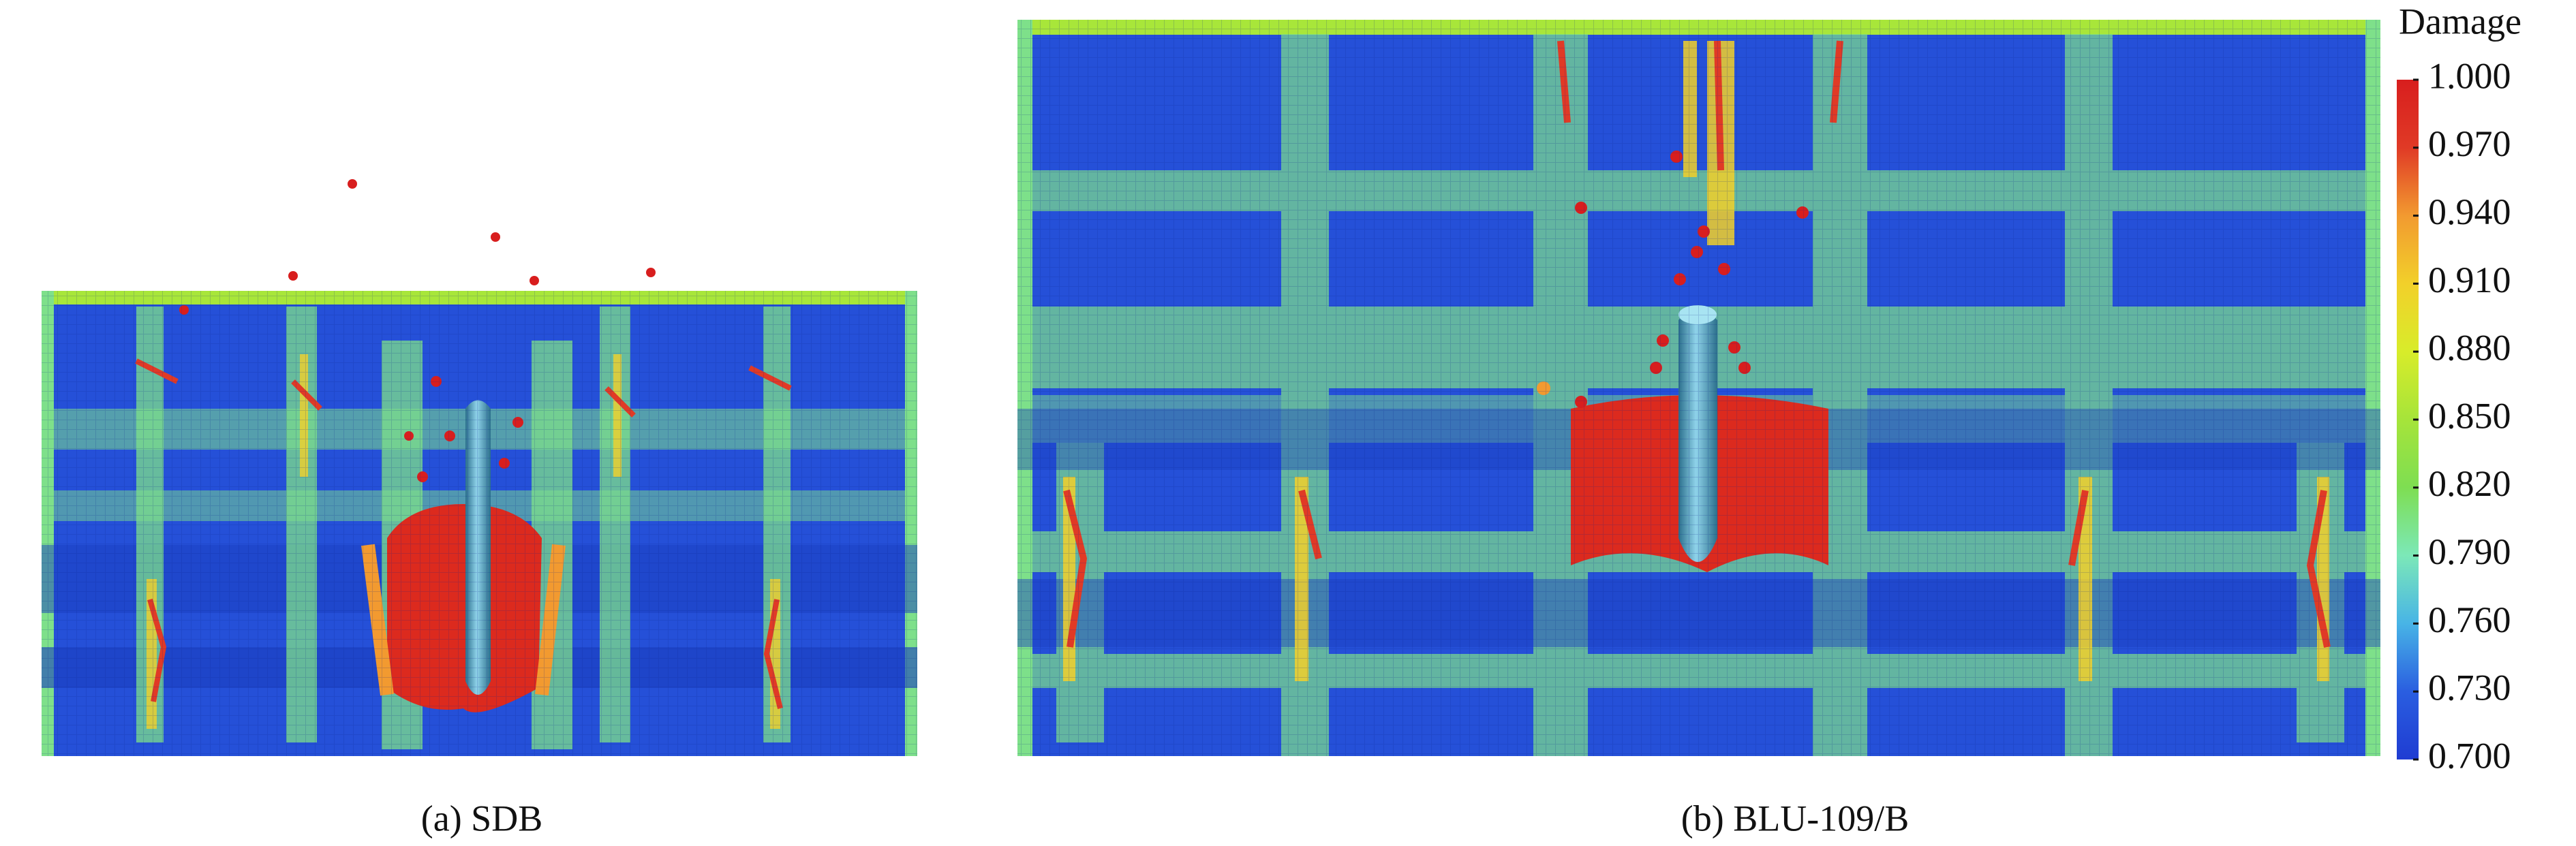 The image size is (2576, 846). What do you see at coordinates (2469, 619) in the screenshot?
I see `colorbar-tick-label: 0.760` at bounding box center [2469, 619].